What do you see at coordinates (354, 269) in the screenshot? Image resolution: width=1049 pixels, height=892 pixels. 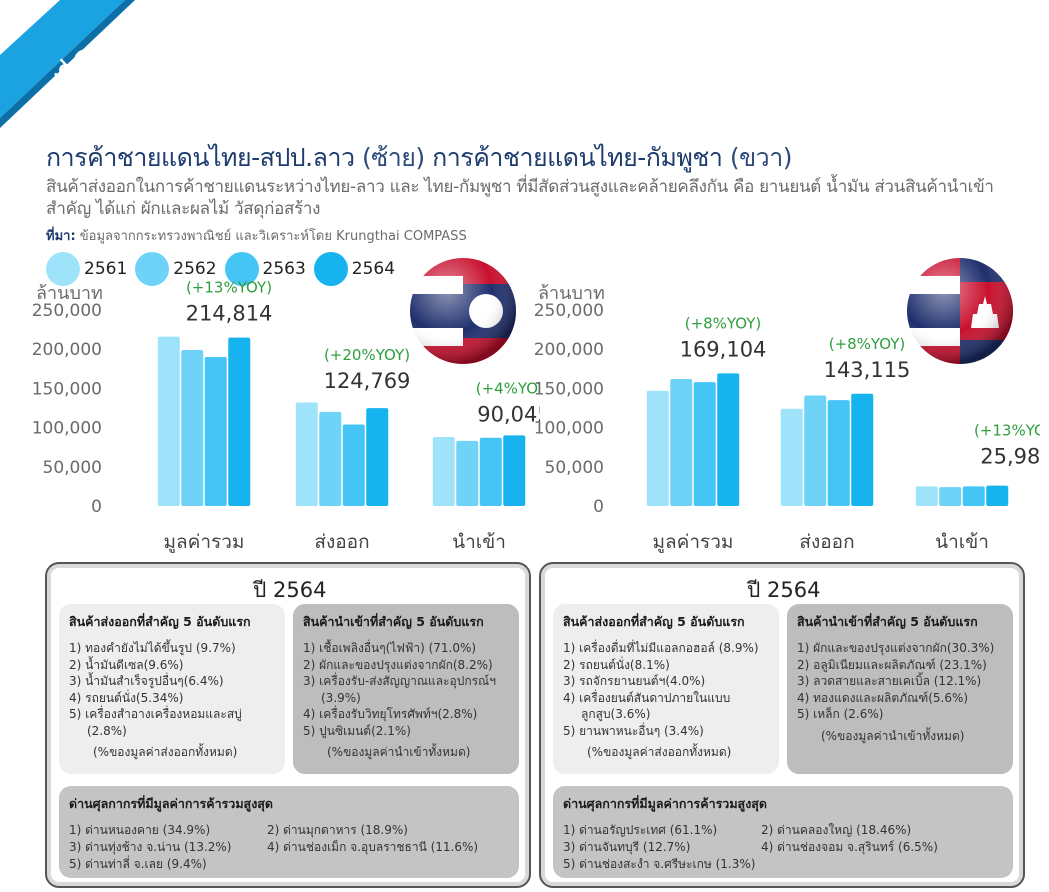 I see `legend-item: 2564` at bounding box center [354, 269].